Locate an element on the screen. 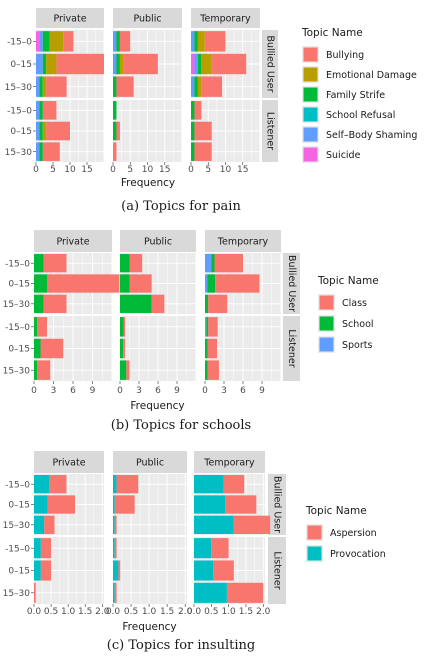  x-tick-label: 0.0 is located at coordinates (34, 612).